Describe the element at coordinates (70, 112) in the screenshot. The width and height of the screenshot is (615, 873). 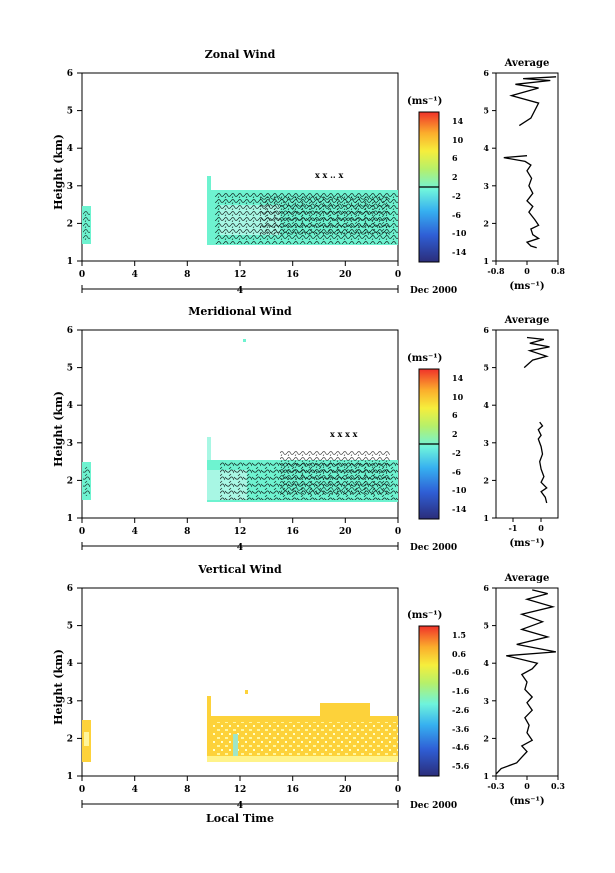
I see `zonal-ytick: 5` at that location.